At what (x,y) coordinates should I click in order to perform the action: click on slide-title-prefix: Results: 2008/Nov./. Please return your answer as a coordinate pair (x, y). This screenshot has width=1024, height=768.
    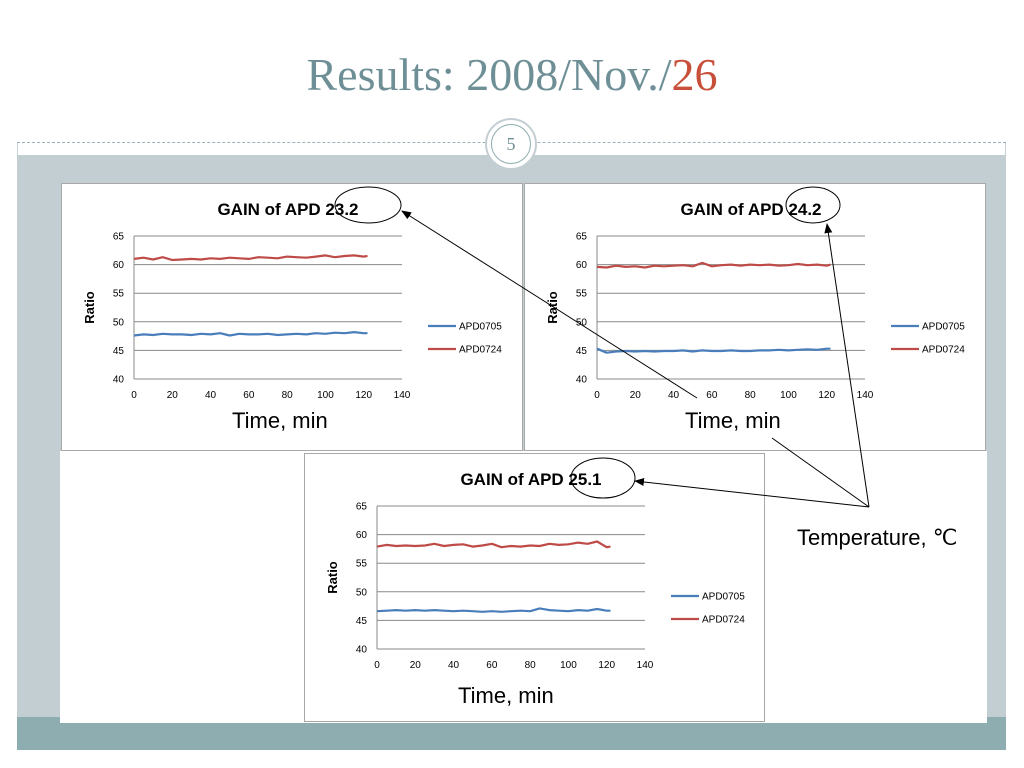
    Looking at the image, I should click on (489, 74).